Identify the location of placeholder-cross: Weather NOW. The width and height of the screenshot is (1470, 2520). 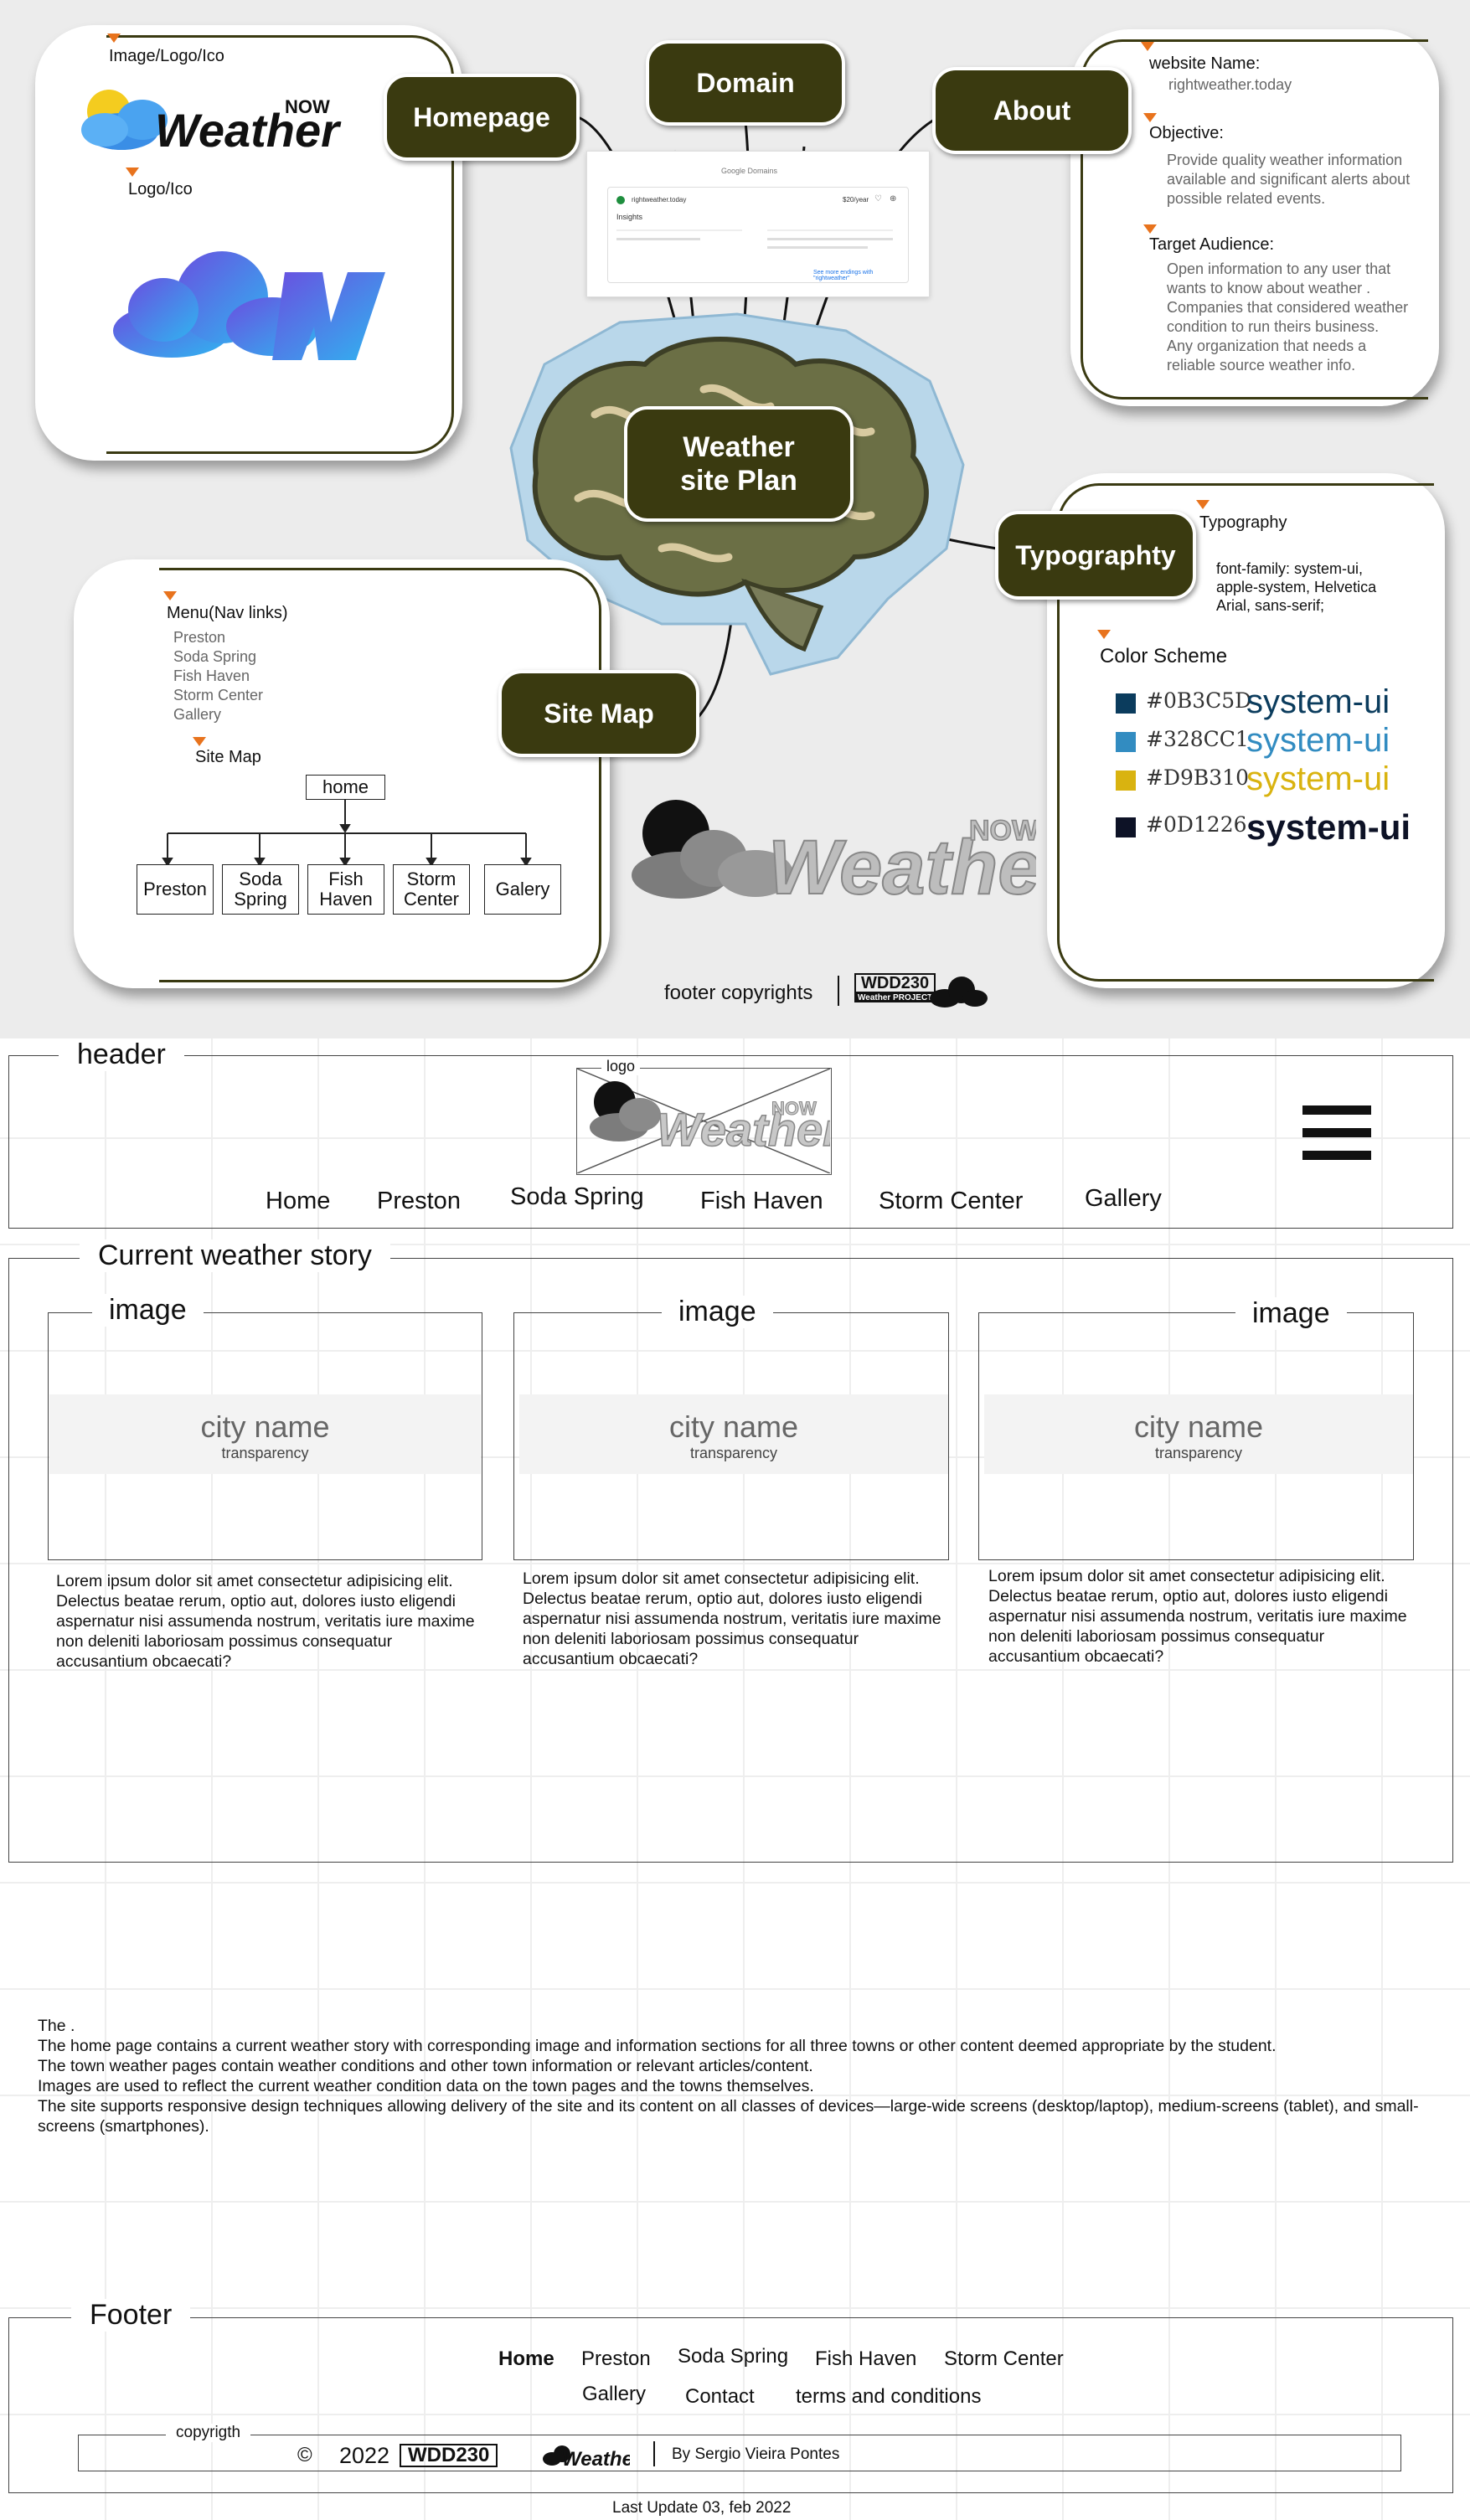
(704, 1121).